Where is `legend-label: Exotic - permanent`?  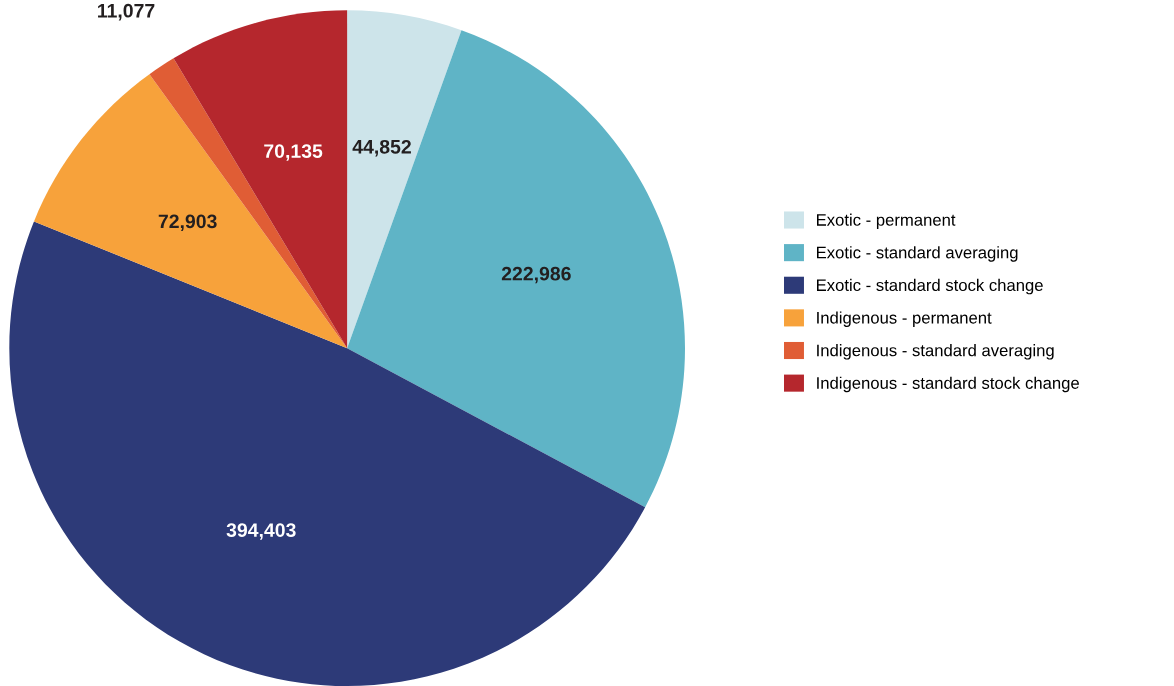 legend-label: Exotic - permanent is located at coordinates (886, 221).